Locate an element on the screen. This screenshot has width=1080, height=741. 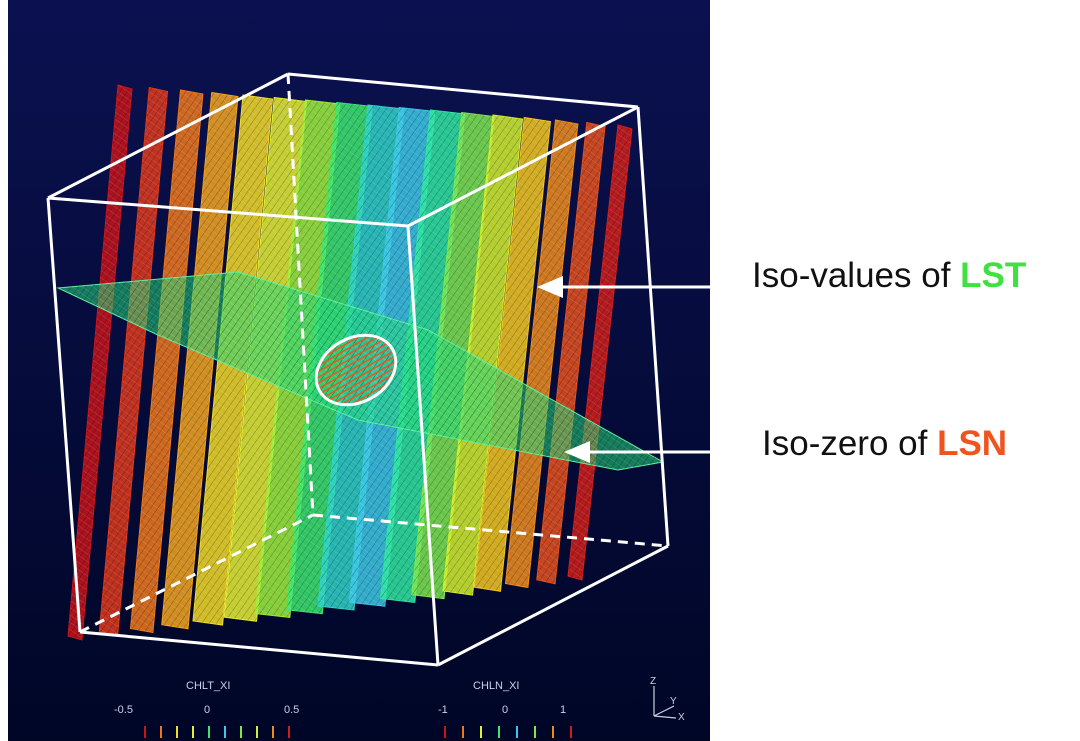
axis-z-label: Z is located at coordinates (653, 681).